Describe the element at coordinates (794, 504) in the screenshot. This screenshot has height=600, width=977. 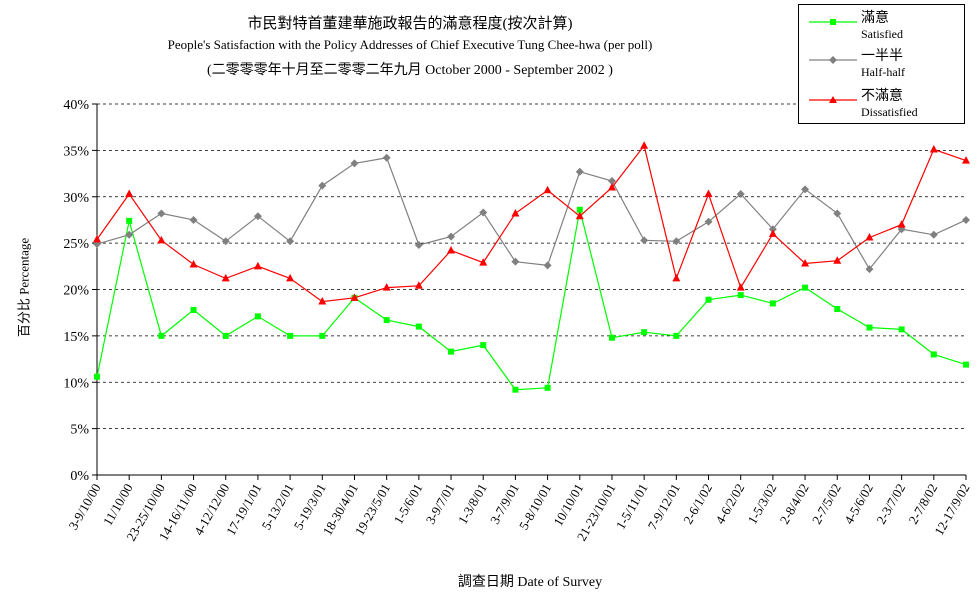
I see `x-tick-label: 2-8/4/02` at that location.